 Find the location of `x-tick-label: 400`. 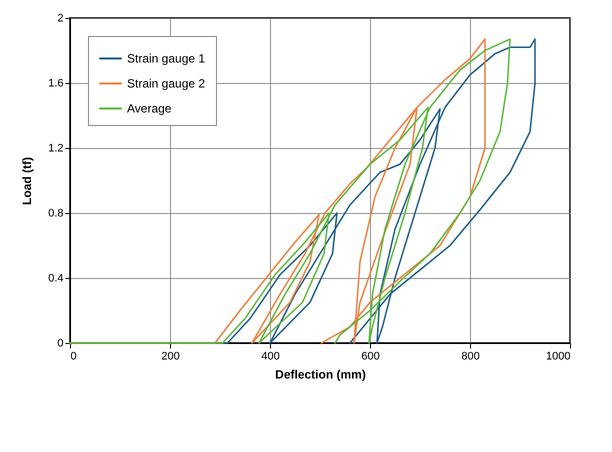

x-tick-label: 400 is located at coordinates (270, 356).